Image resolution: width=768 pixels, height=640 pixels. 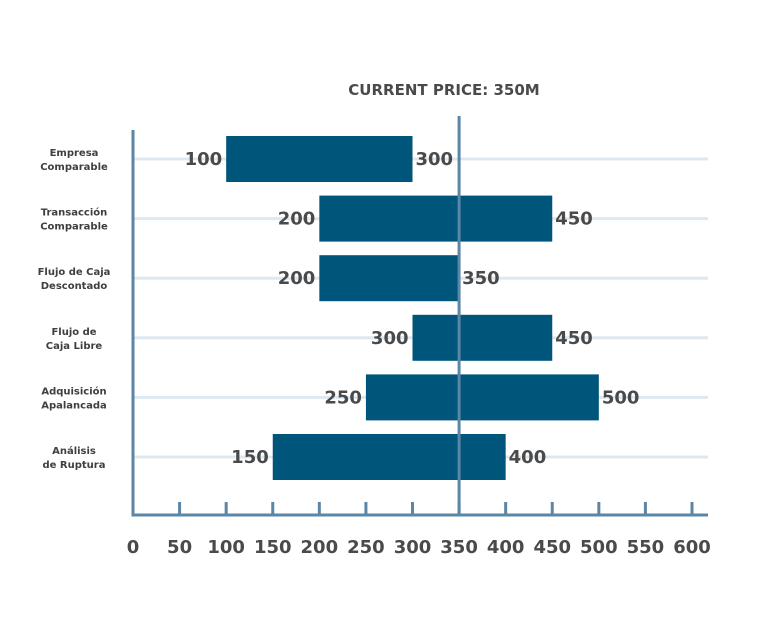 What do you see at coordinates (443, 90) in the screenshot?
I see `chart-title: CURRENT PRICE: 350M` at bounding box center [443, 90].